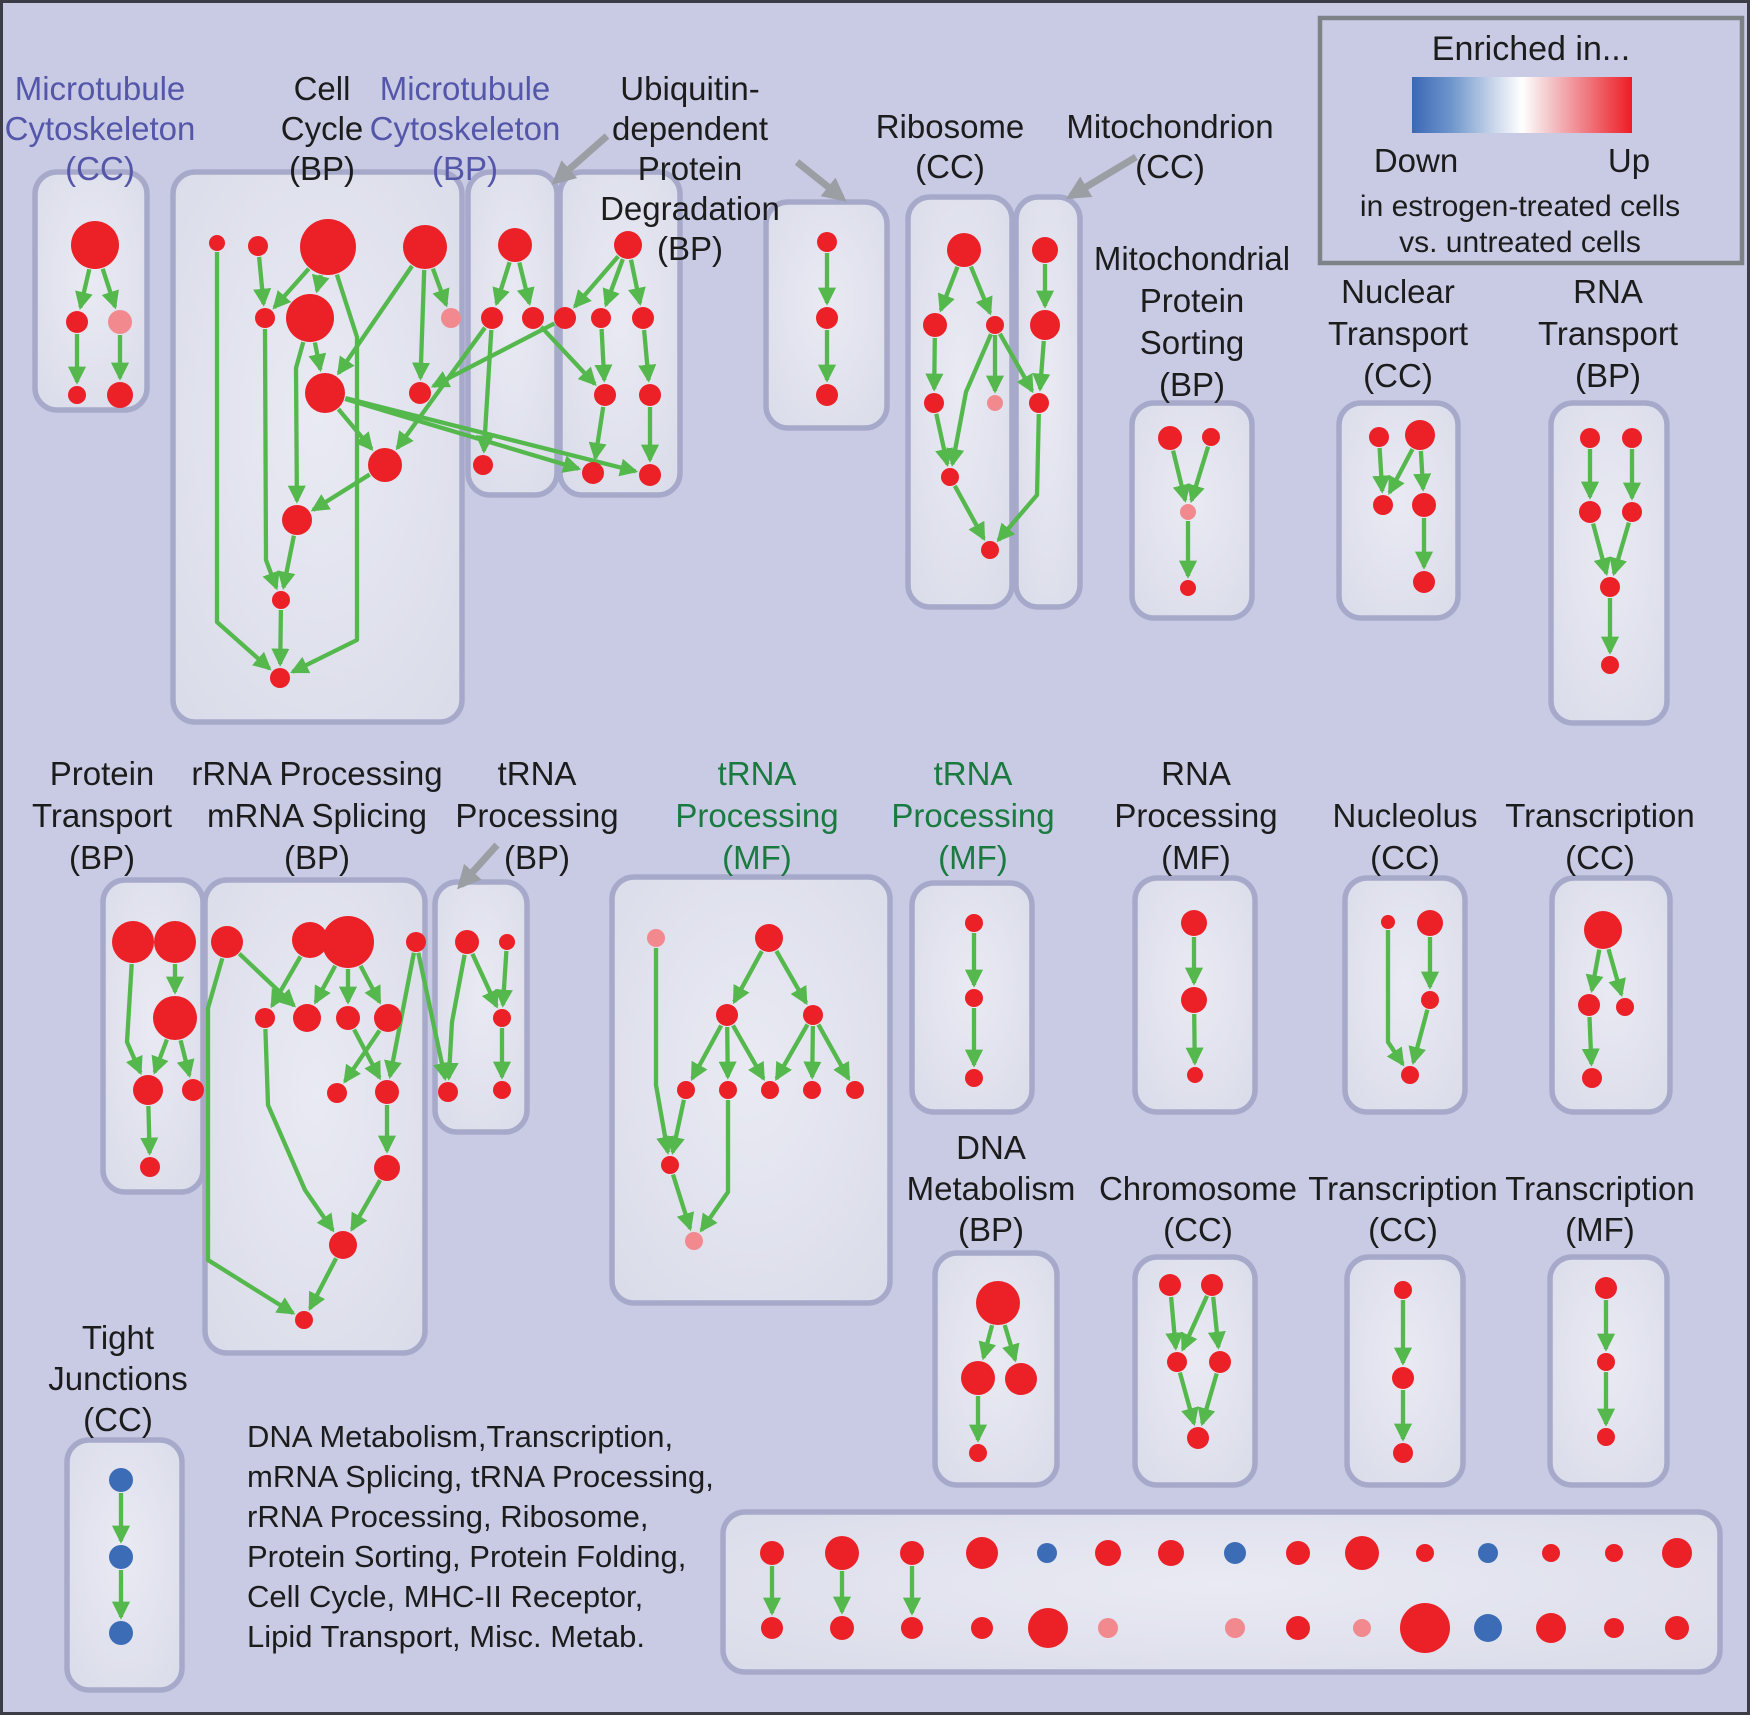 The height and width of the screenshot is (1715, 1750). What do you see at coordinates (1614, 1553) in the screenshot?
I see `node-mixed-bottom-u13` at bounding box center [1614, 1553].